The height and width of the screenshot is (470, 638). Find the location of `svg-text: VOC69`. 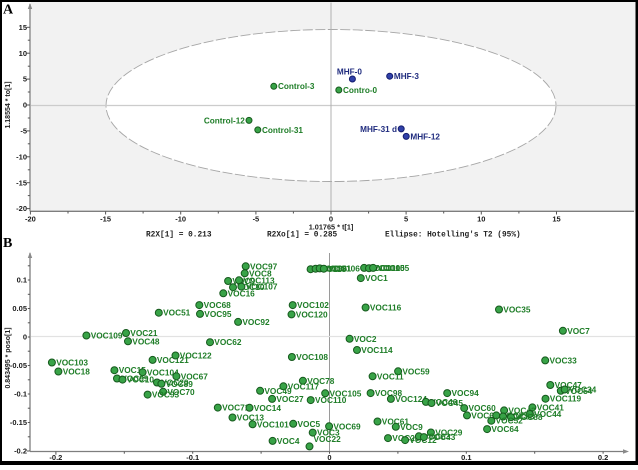

svg-text: VOC69 is located at coordinates (347, 426).